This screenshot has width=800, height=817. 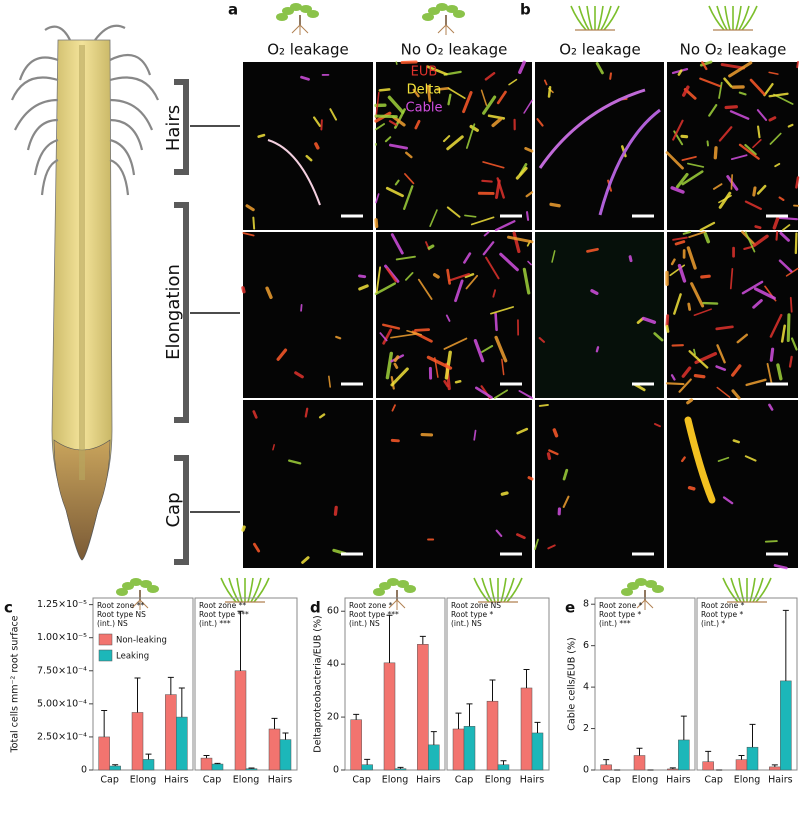 What do you see at coordinates (224, 614) in the screenshot?
I see `annotation: Root type ***` at bounding box center [224, 614].